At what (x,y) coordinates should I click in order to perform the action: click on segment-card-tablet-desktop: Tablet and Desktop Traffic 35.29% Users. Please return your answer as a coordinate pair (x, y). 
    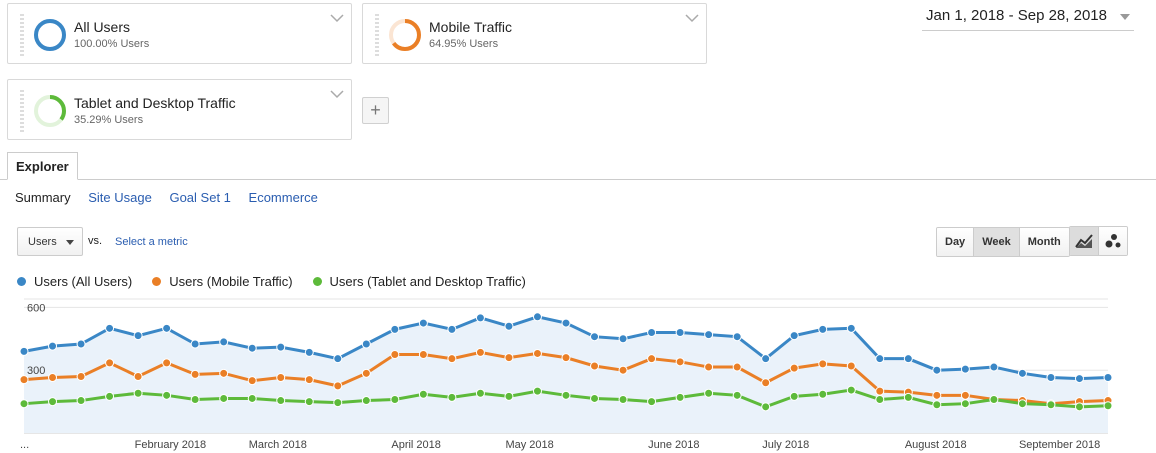
    Looking at the image, I should click on (179, 109).